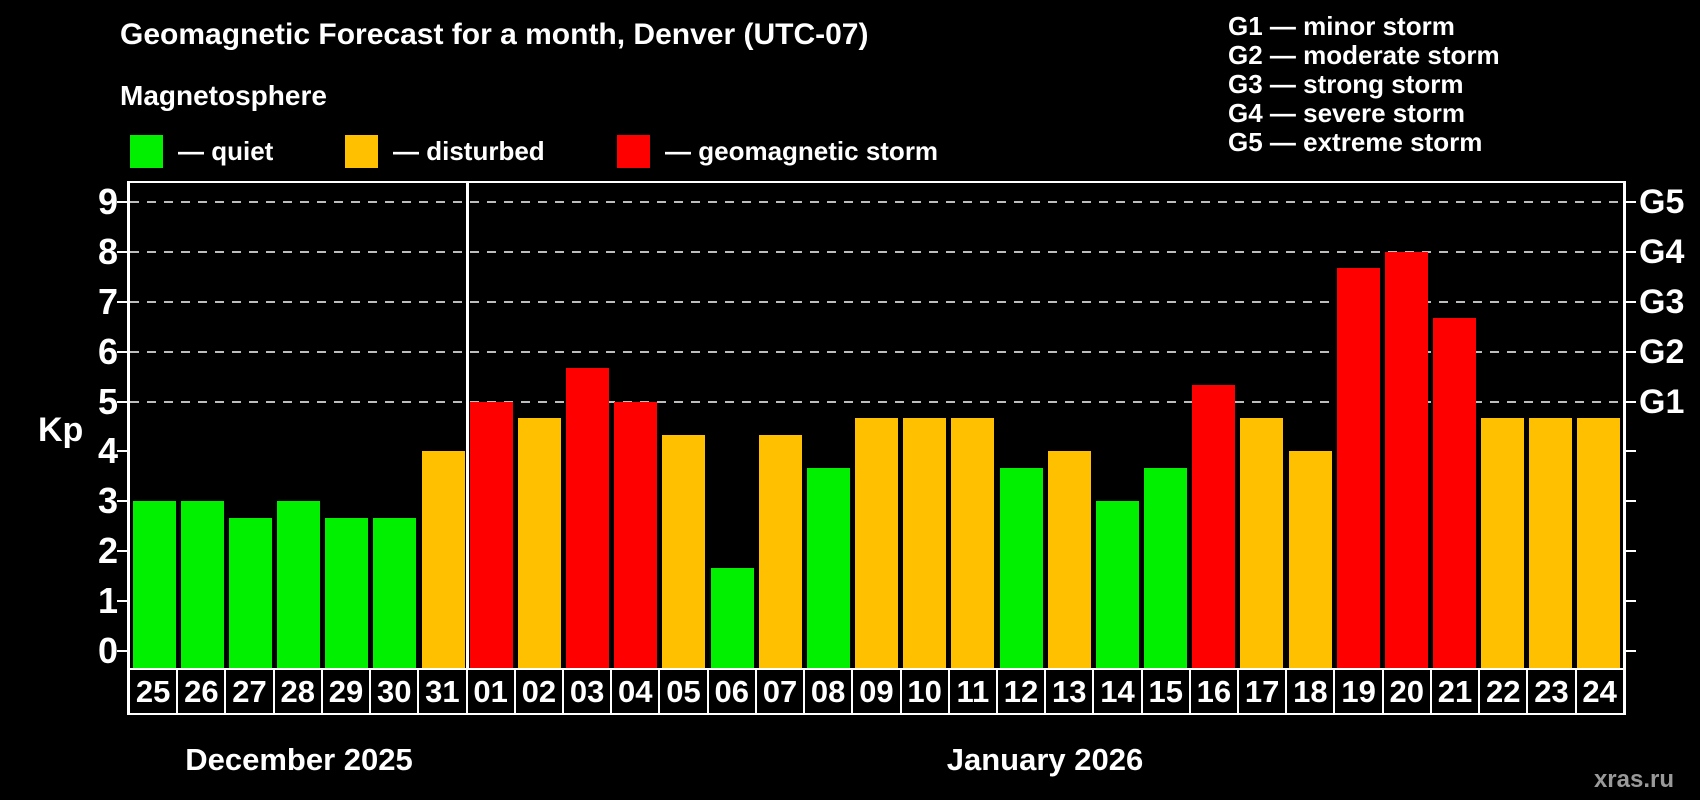 Image resolution: width=1700 pixels, height=800 pixels. Describe the element at coordinates (146, 151) in the screenshot. I see `legend-swatch-quiet` at that location.